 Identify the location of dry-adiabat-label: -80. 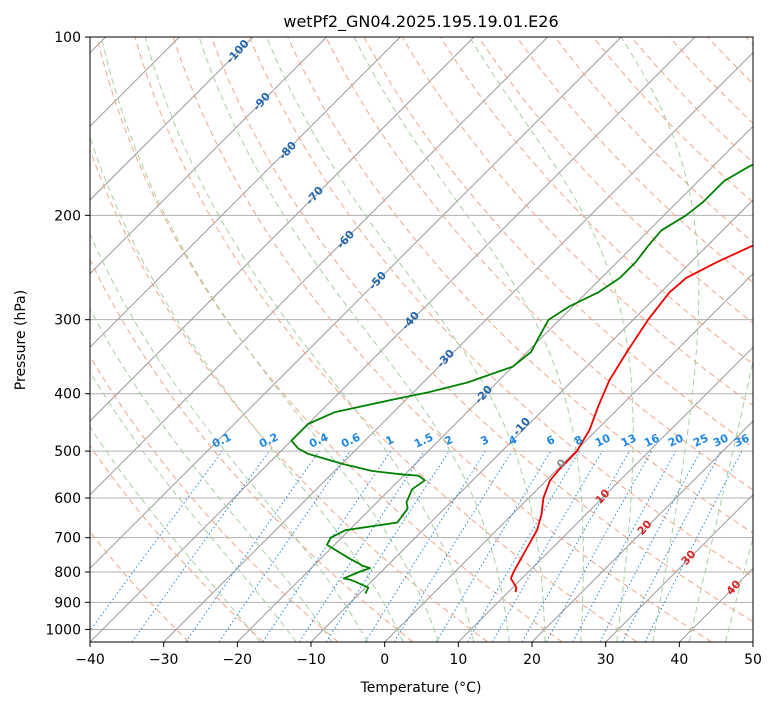
(287, 151).